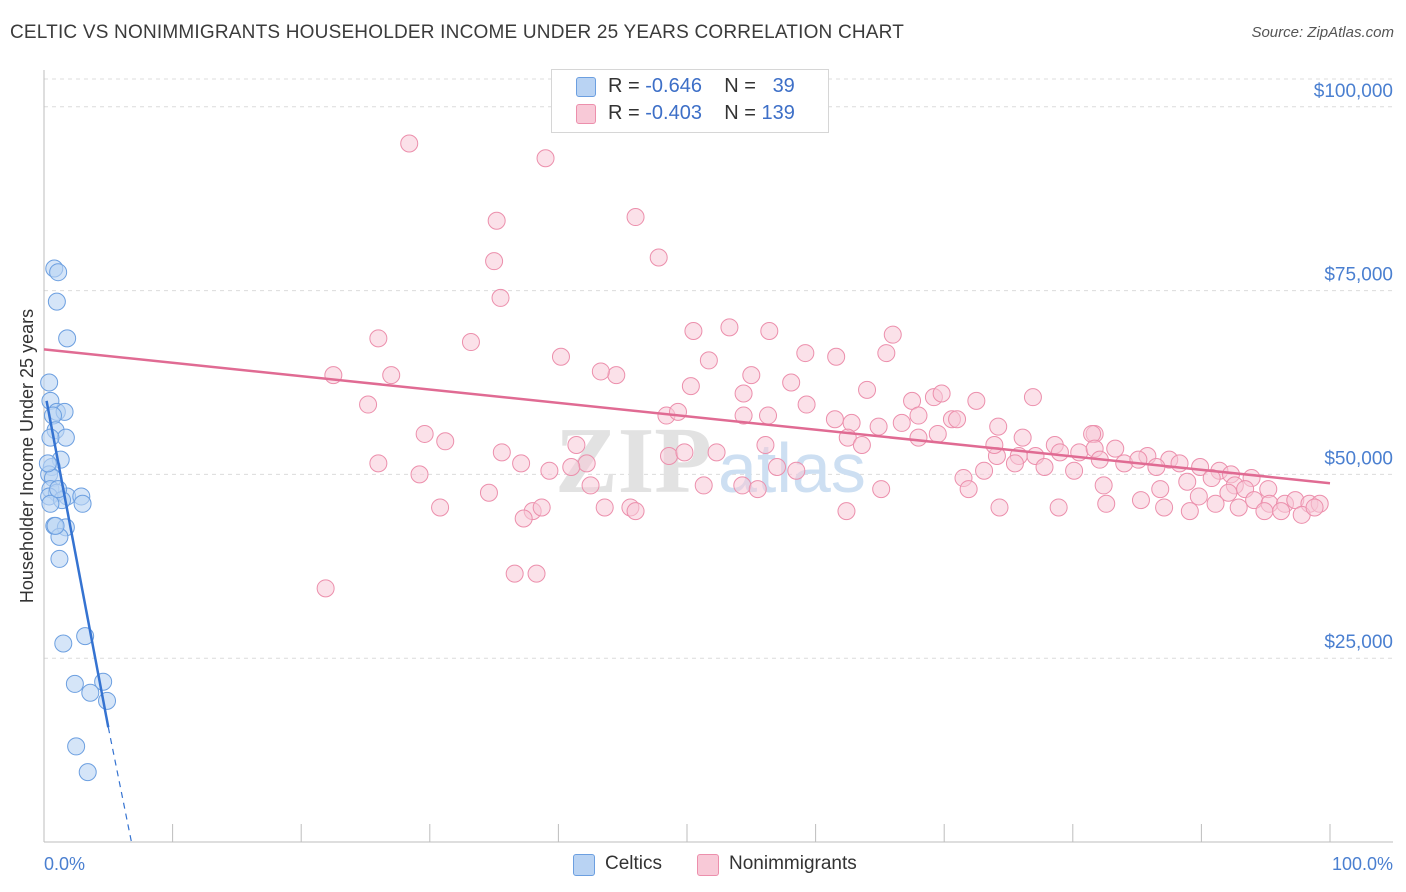  I want to click on y-tick-label: $25,000, so click(1358, 642).